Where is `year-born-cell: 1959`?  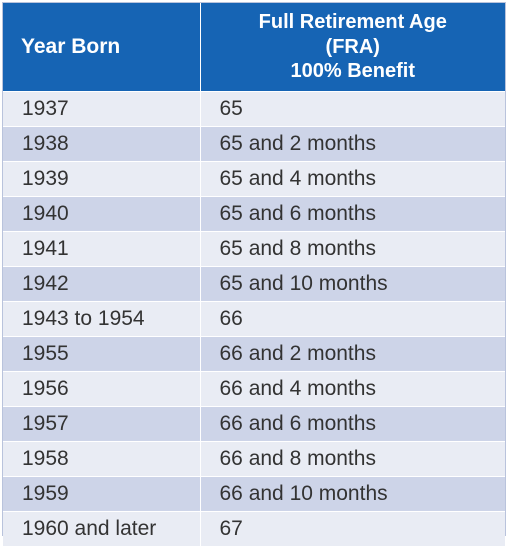 year-born-cell: 1959 is located at coordinates (101, 494).